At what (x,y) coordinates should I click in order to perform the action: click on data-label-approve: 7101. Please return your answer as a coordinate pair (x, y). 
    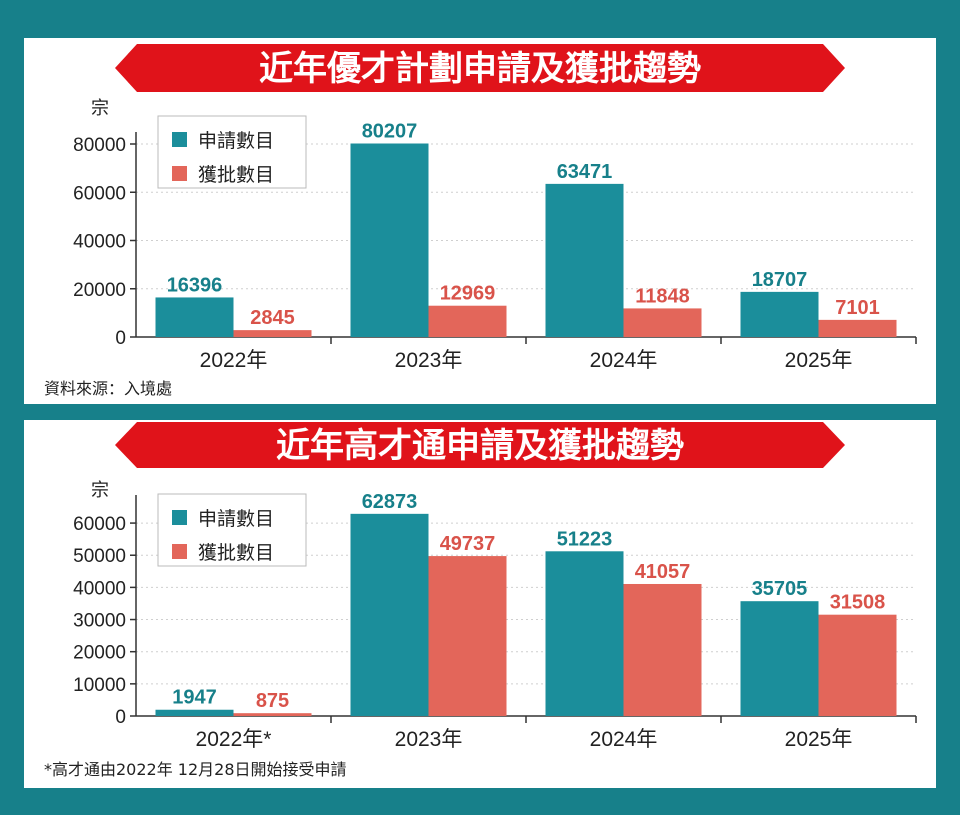
    Looking at the image, I should click on (857, 308).